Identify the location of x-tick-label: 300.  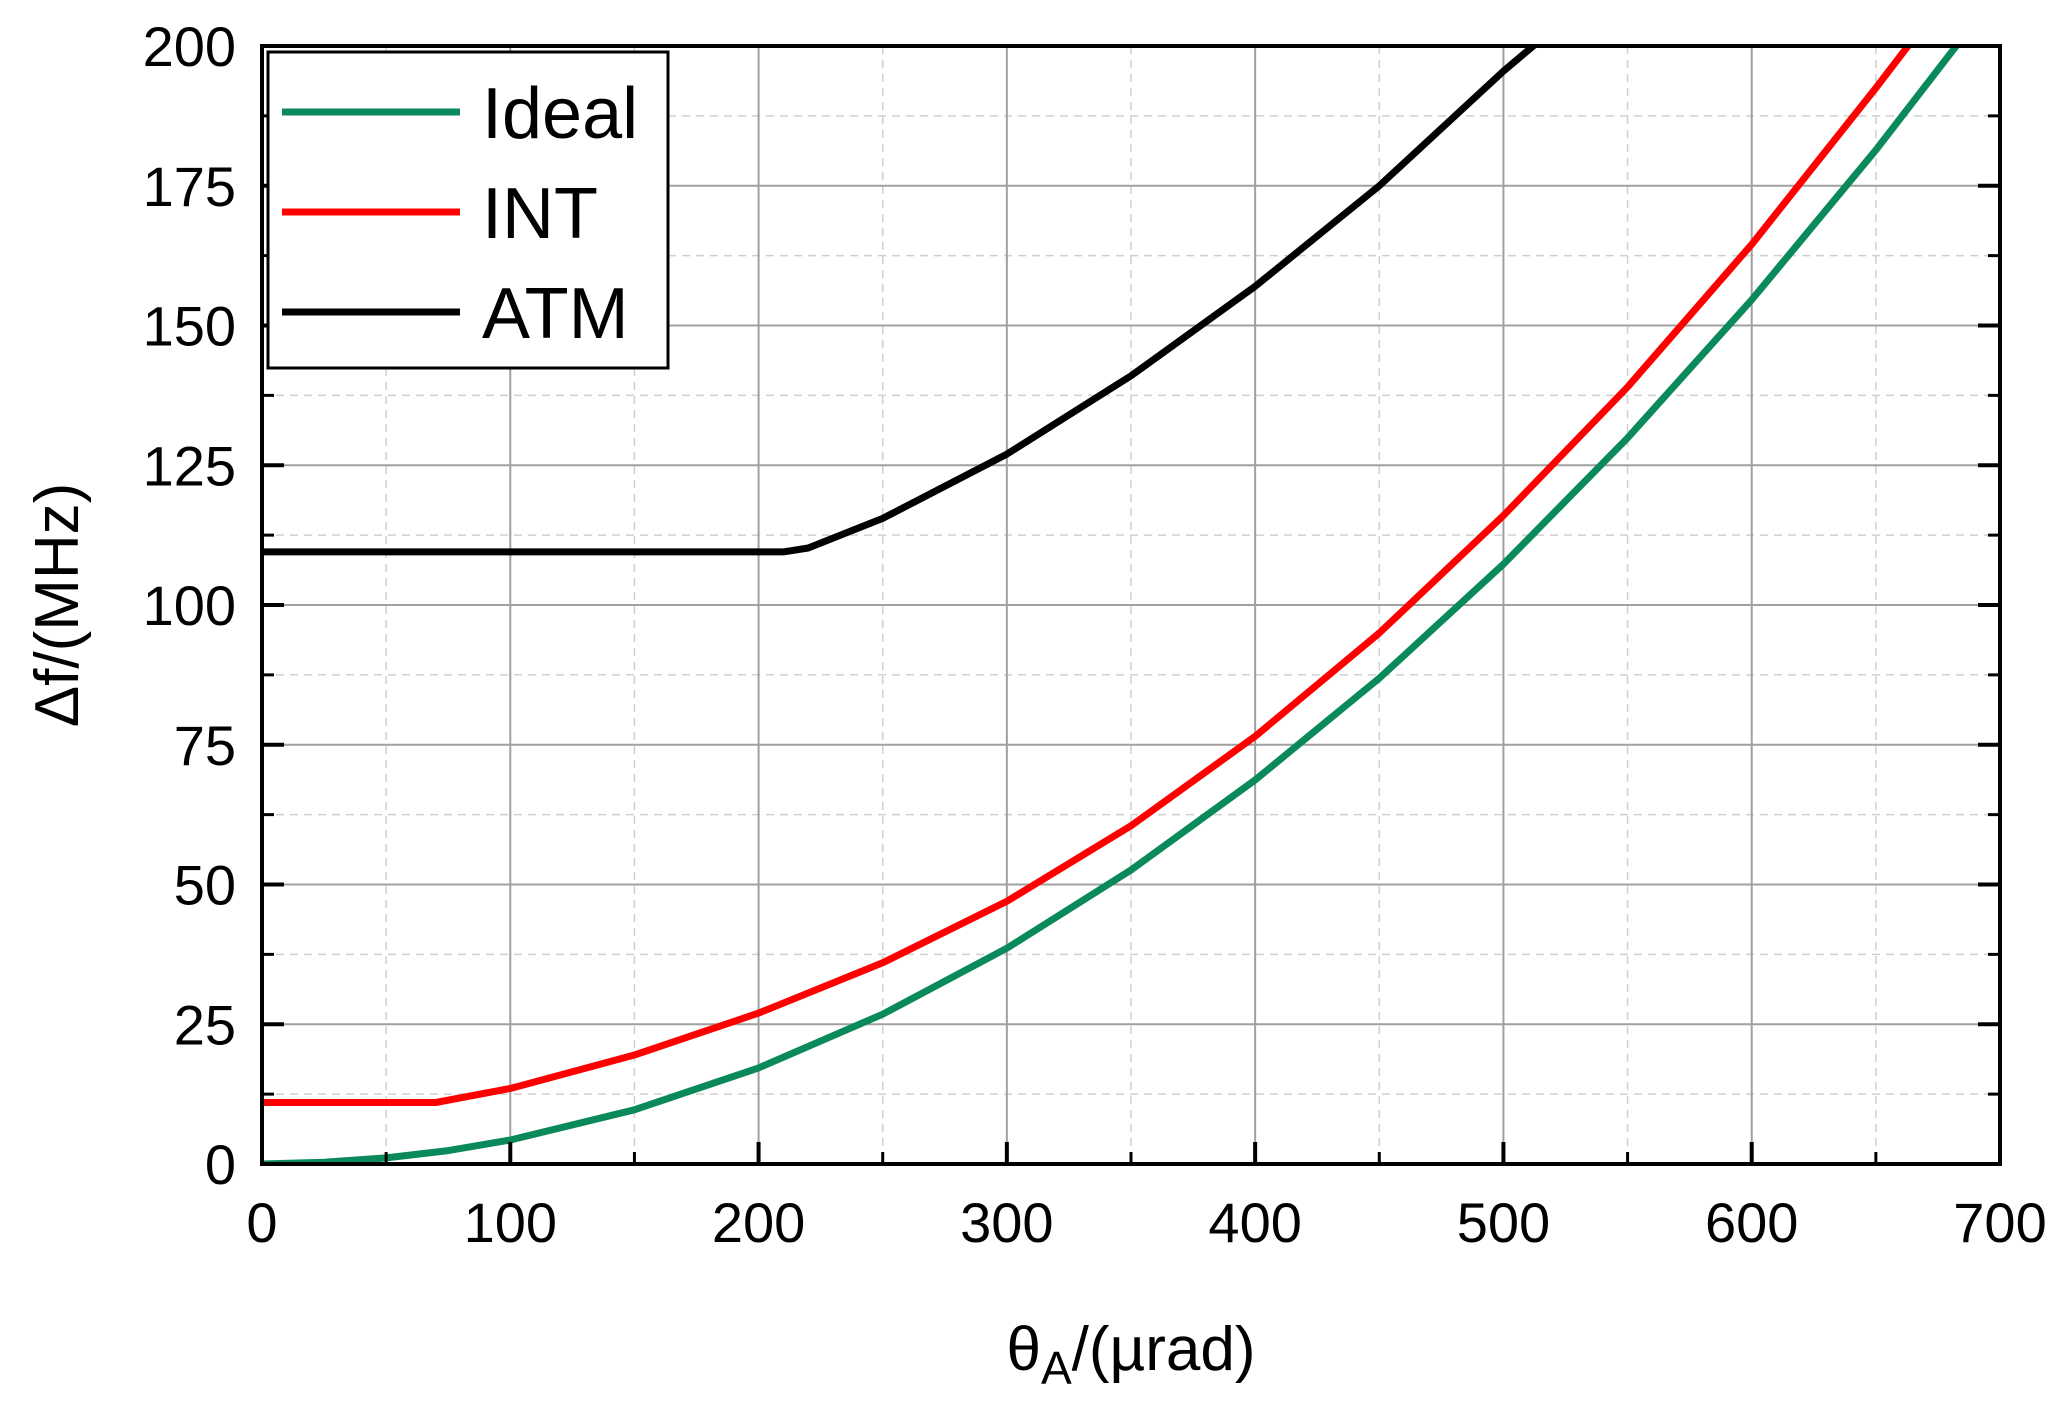
(1006, 1222).